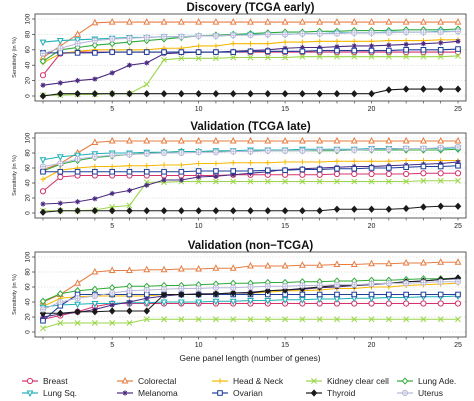  I want to click on y-axis-label: Sensitivity (in %), so click(15, 175).